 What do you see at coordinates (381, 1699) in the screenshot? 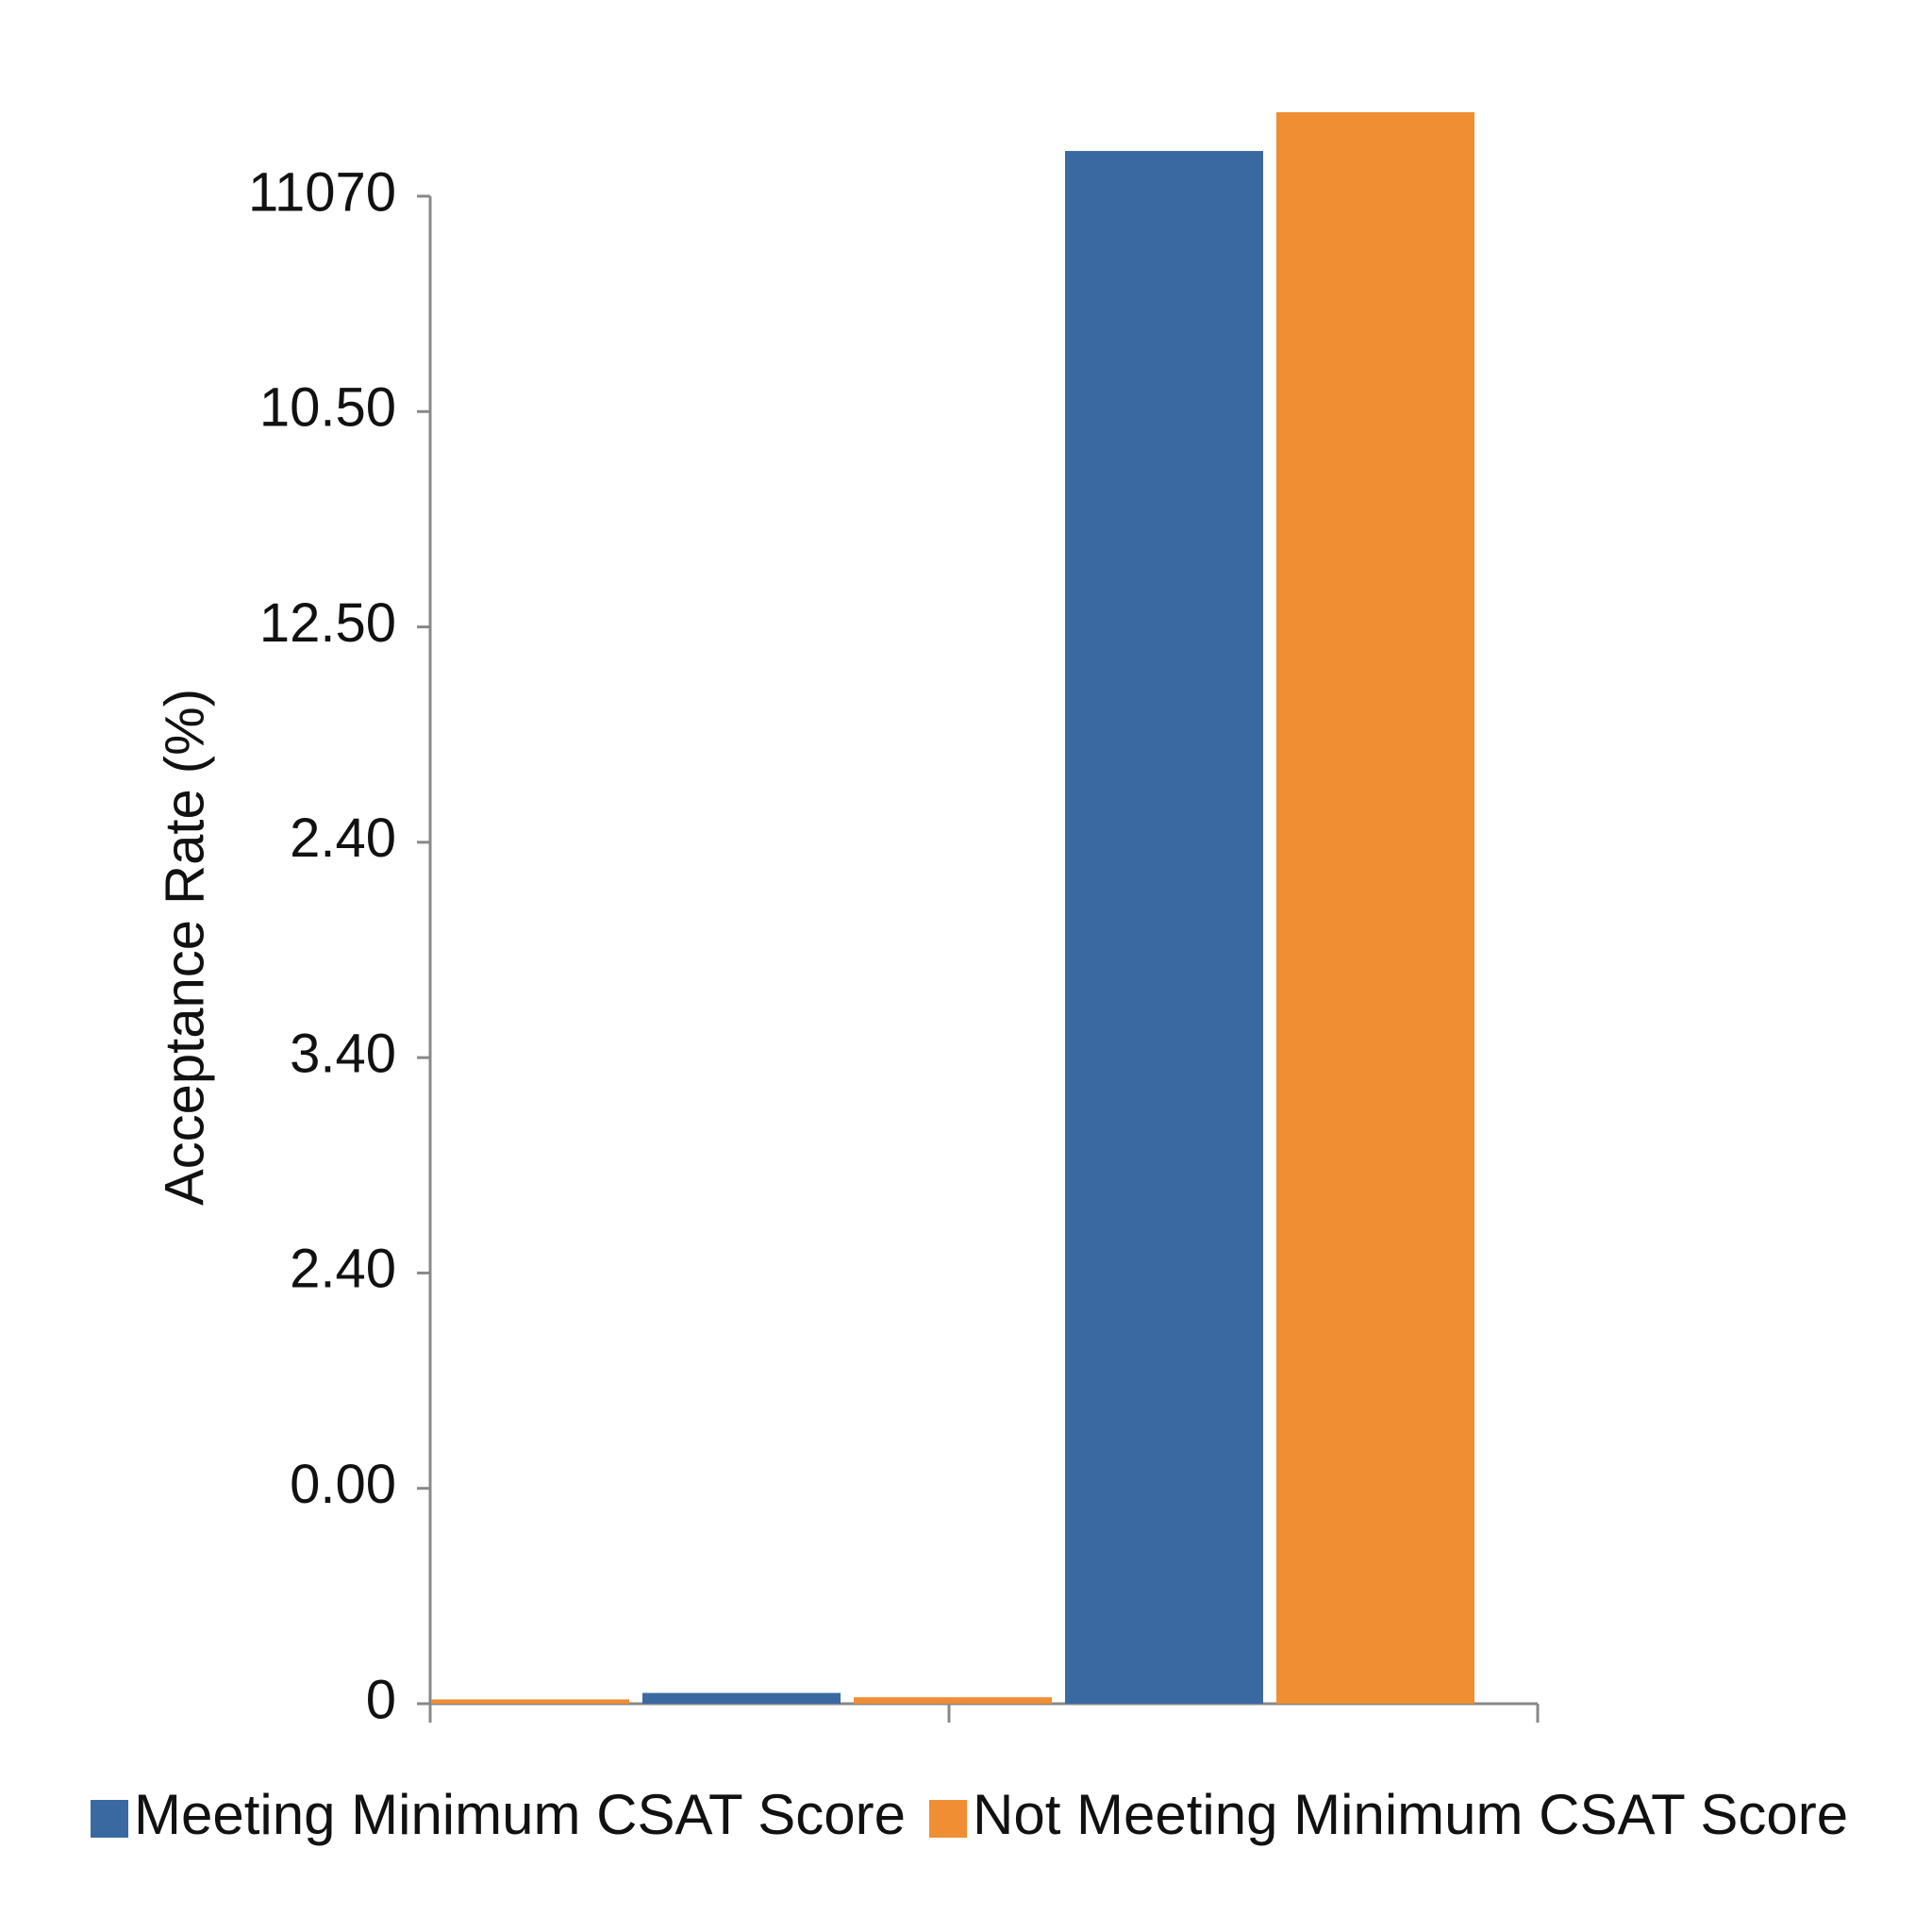
I see `y-tick-label: 0` at bounding box center [381, 1699].